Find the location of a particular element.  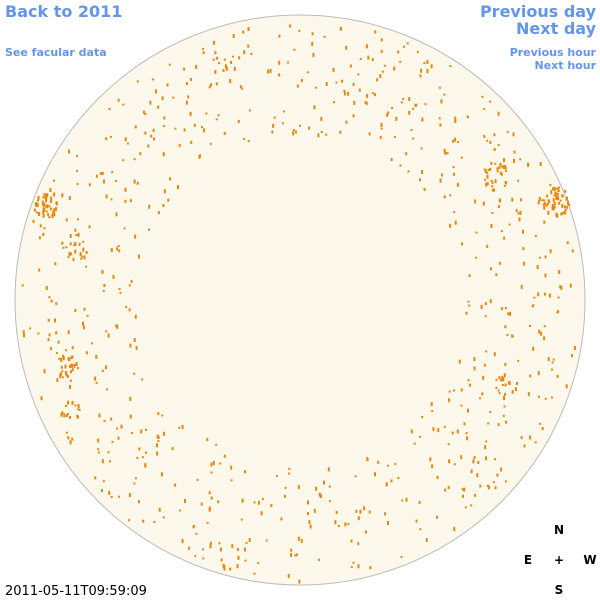

facular-link: See facular data is located at coordinates (56, 52).